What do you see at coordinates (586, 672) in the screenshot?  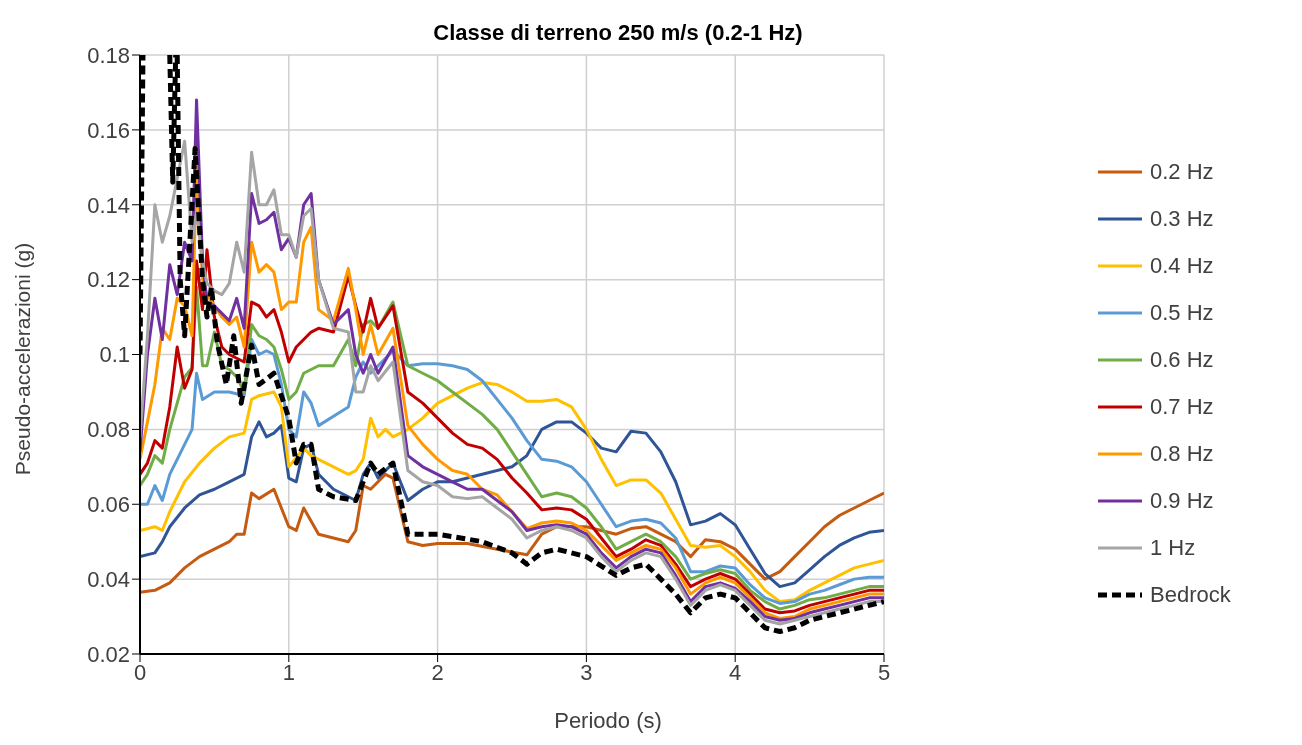 I see `x-tick-label: 3` at bounding box center [586, 672].